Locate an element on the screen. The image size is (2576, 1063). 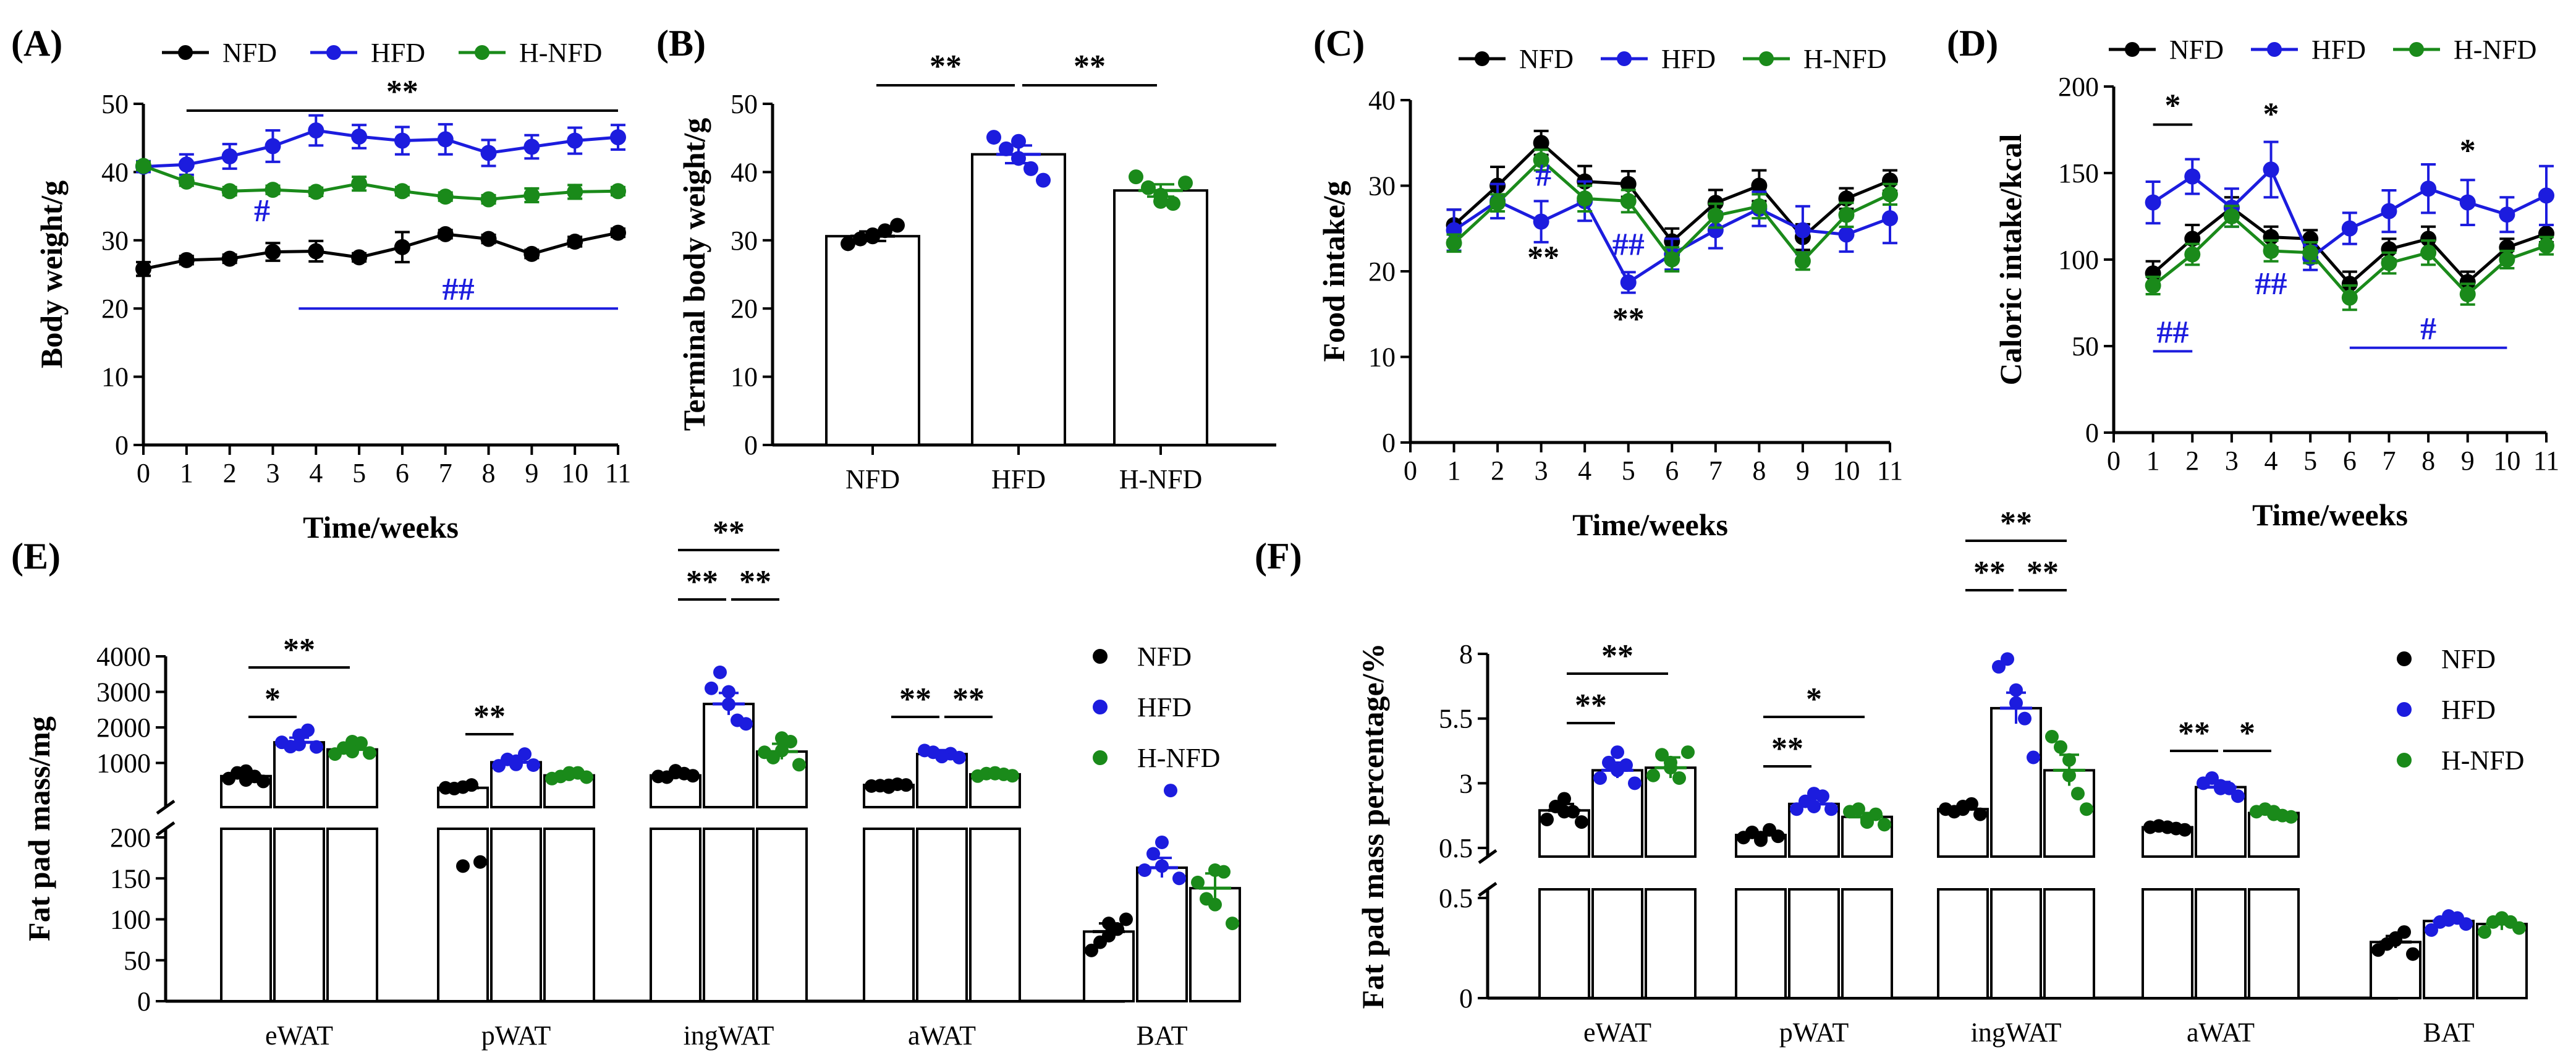
bar-ewat-hfd is located at coordinates (1617, 872).